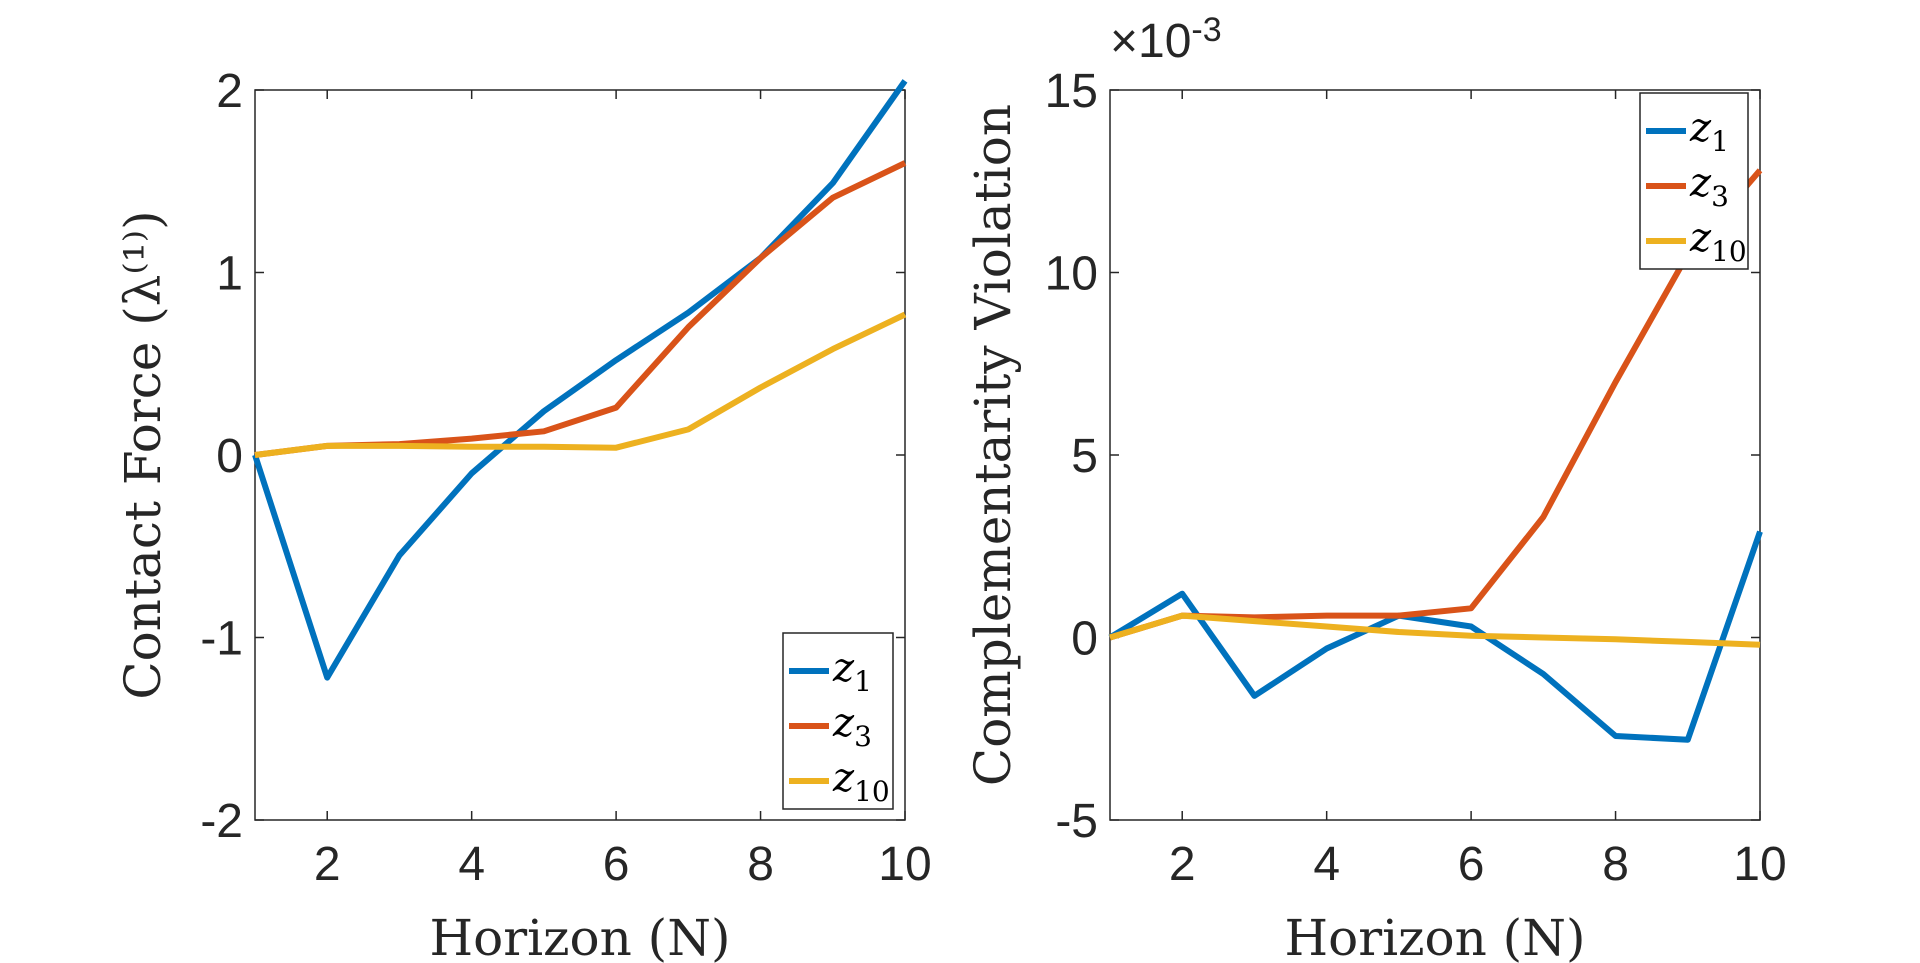  I want to click on y-tick-label: 2, so click(229, 91).